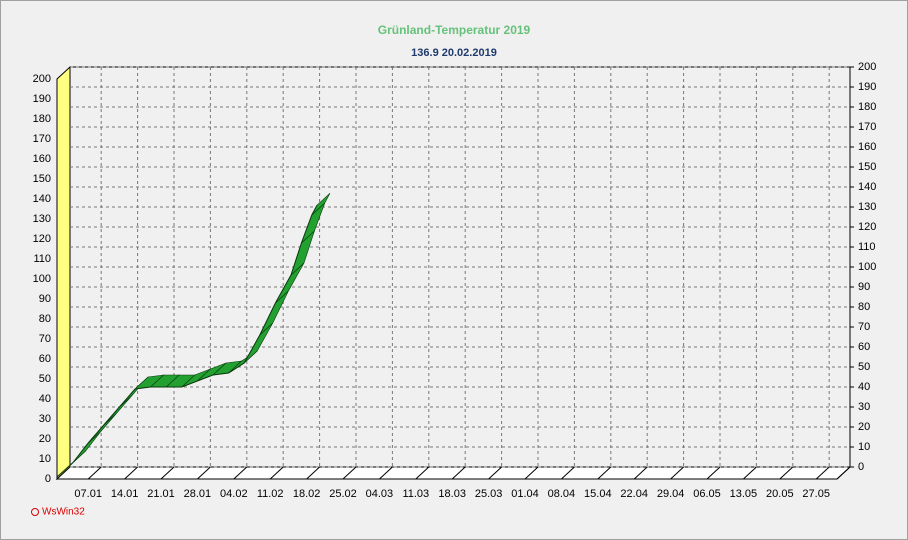  Describe the element at coordinates (42, 219) in the screenshot. I see `y-tick-label: 130` at that location.